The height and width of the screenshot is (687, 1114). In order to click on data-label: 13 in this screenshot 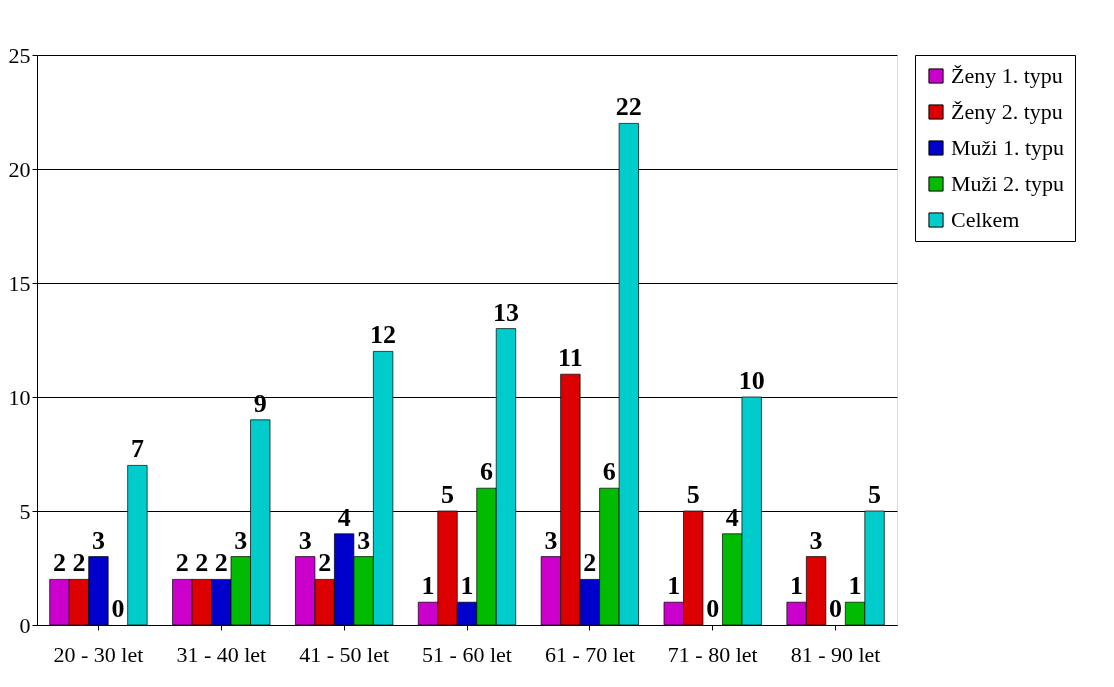, I will do `click(505, 312)`.